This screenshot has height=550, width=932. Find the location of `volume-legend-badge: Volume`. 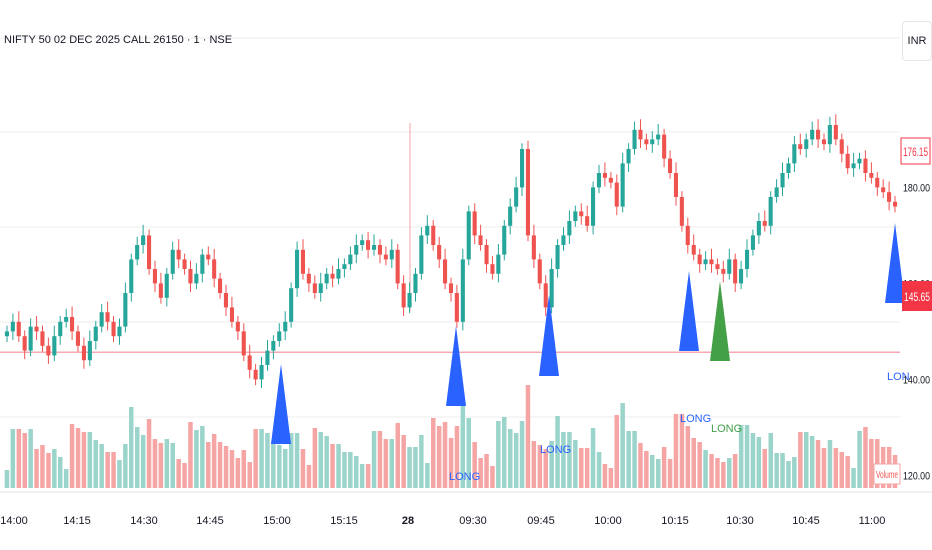

volume-legend-badge: Volume is located at coordinates (887, 474).